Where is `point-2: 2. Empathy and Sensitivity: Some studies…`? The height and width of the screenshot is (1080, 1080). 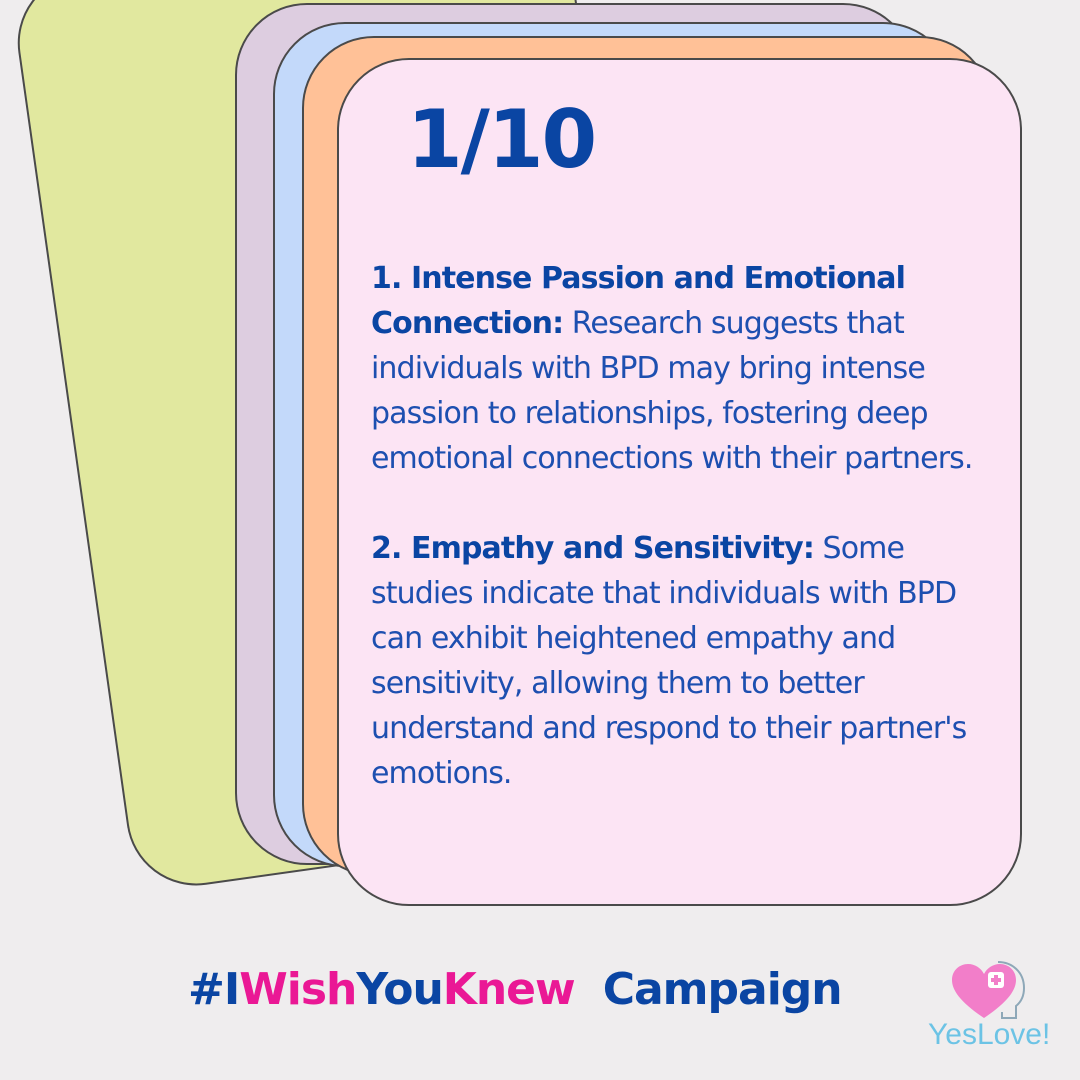 point-2: 2. Empathy and Sensitivity: Some studies… is located at coordinates (686, 661).